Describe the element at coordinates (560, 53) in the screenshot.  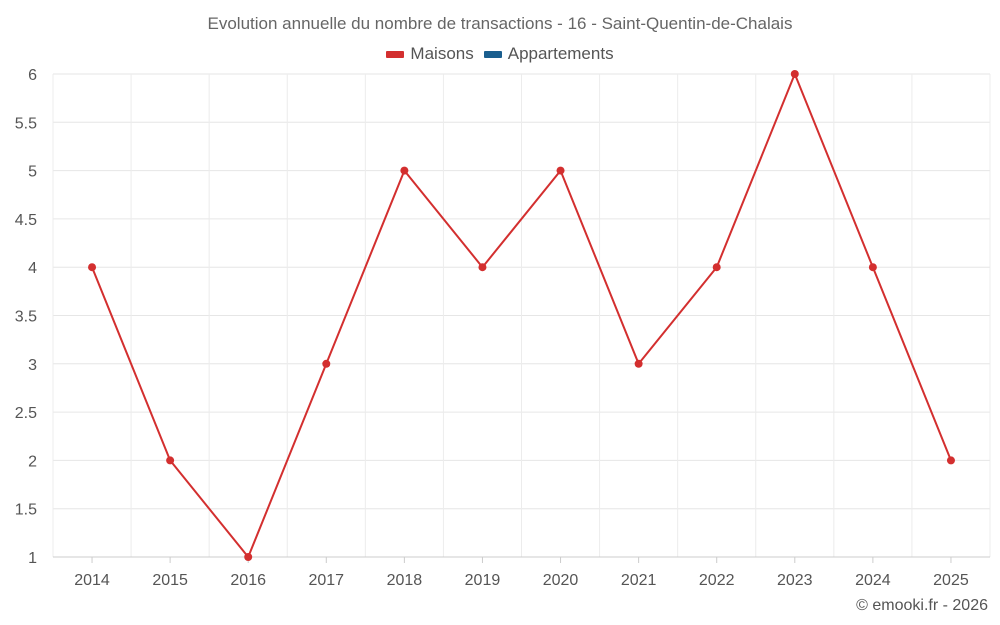
I see `legend-label-appartements: Appartements` at that location.